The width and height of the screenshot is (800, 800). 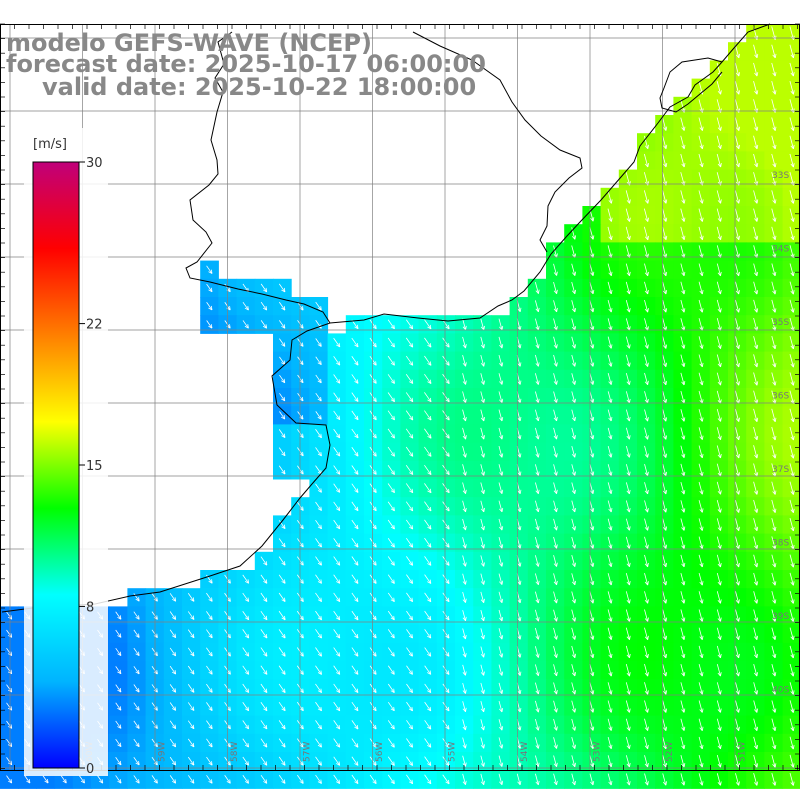 What do you see at coordinates (780, 617) in the screenshot?
I see `latitude-label: 39S` at bounding box center [780, 617].